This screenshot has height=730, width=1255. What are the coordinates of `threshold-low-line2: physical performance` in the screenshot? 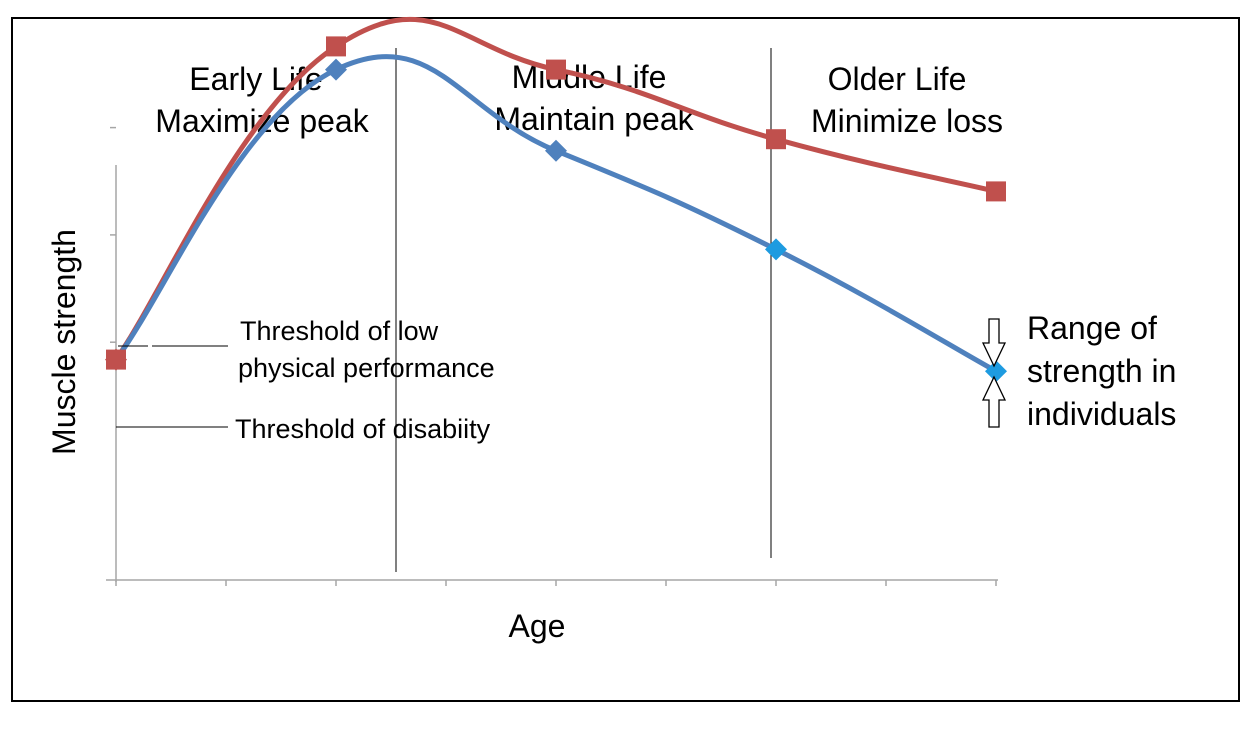 It's located at (366, 368).